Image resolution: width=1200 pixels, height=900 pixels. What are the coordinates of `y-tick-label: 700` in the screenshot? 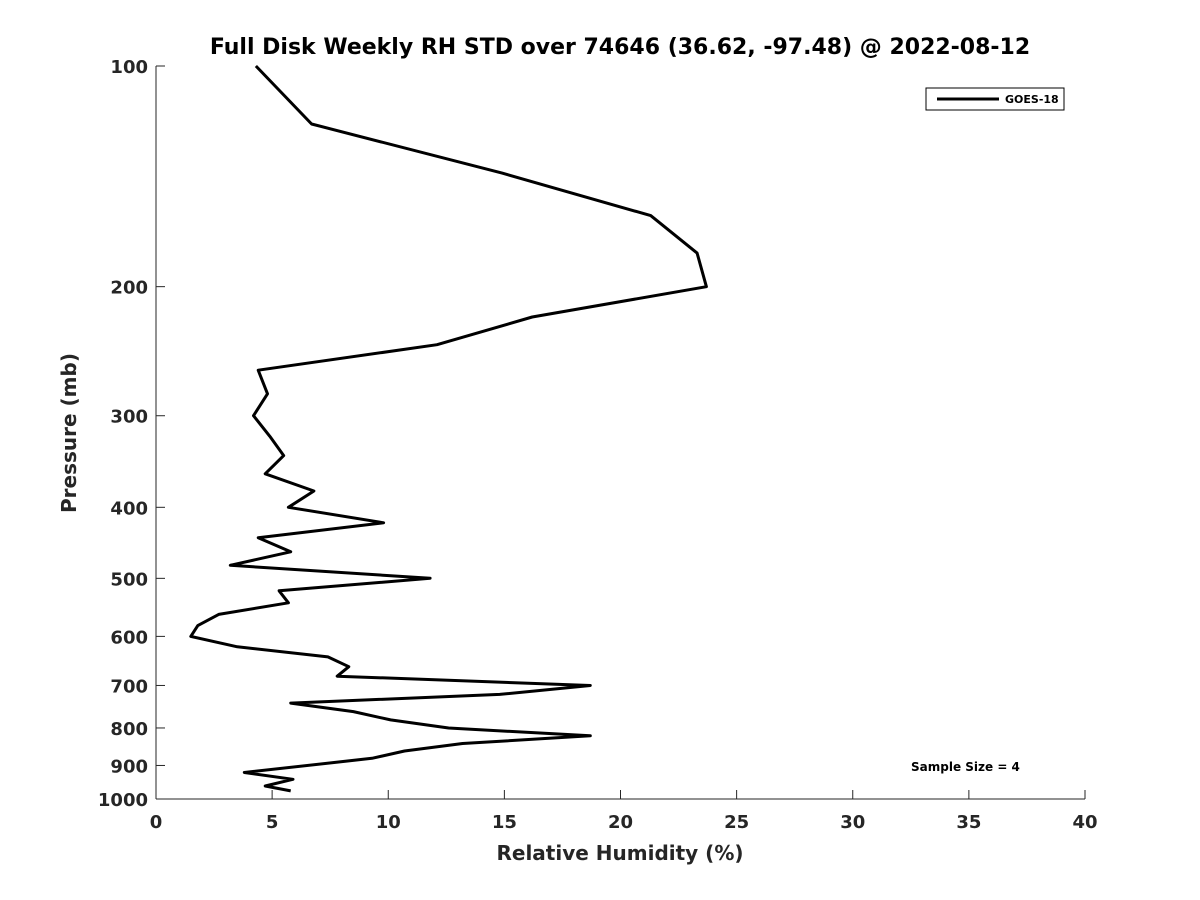 It's located at (129, 686).